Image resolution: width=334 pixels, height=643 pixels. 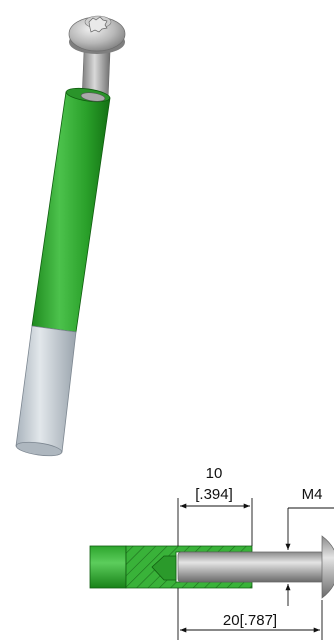 I want to click on dimension-annotations, so click(x=255, y=569).